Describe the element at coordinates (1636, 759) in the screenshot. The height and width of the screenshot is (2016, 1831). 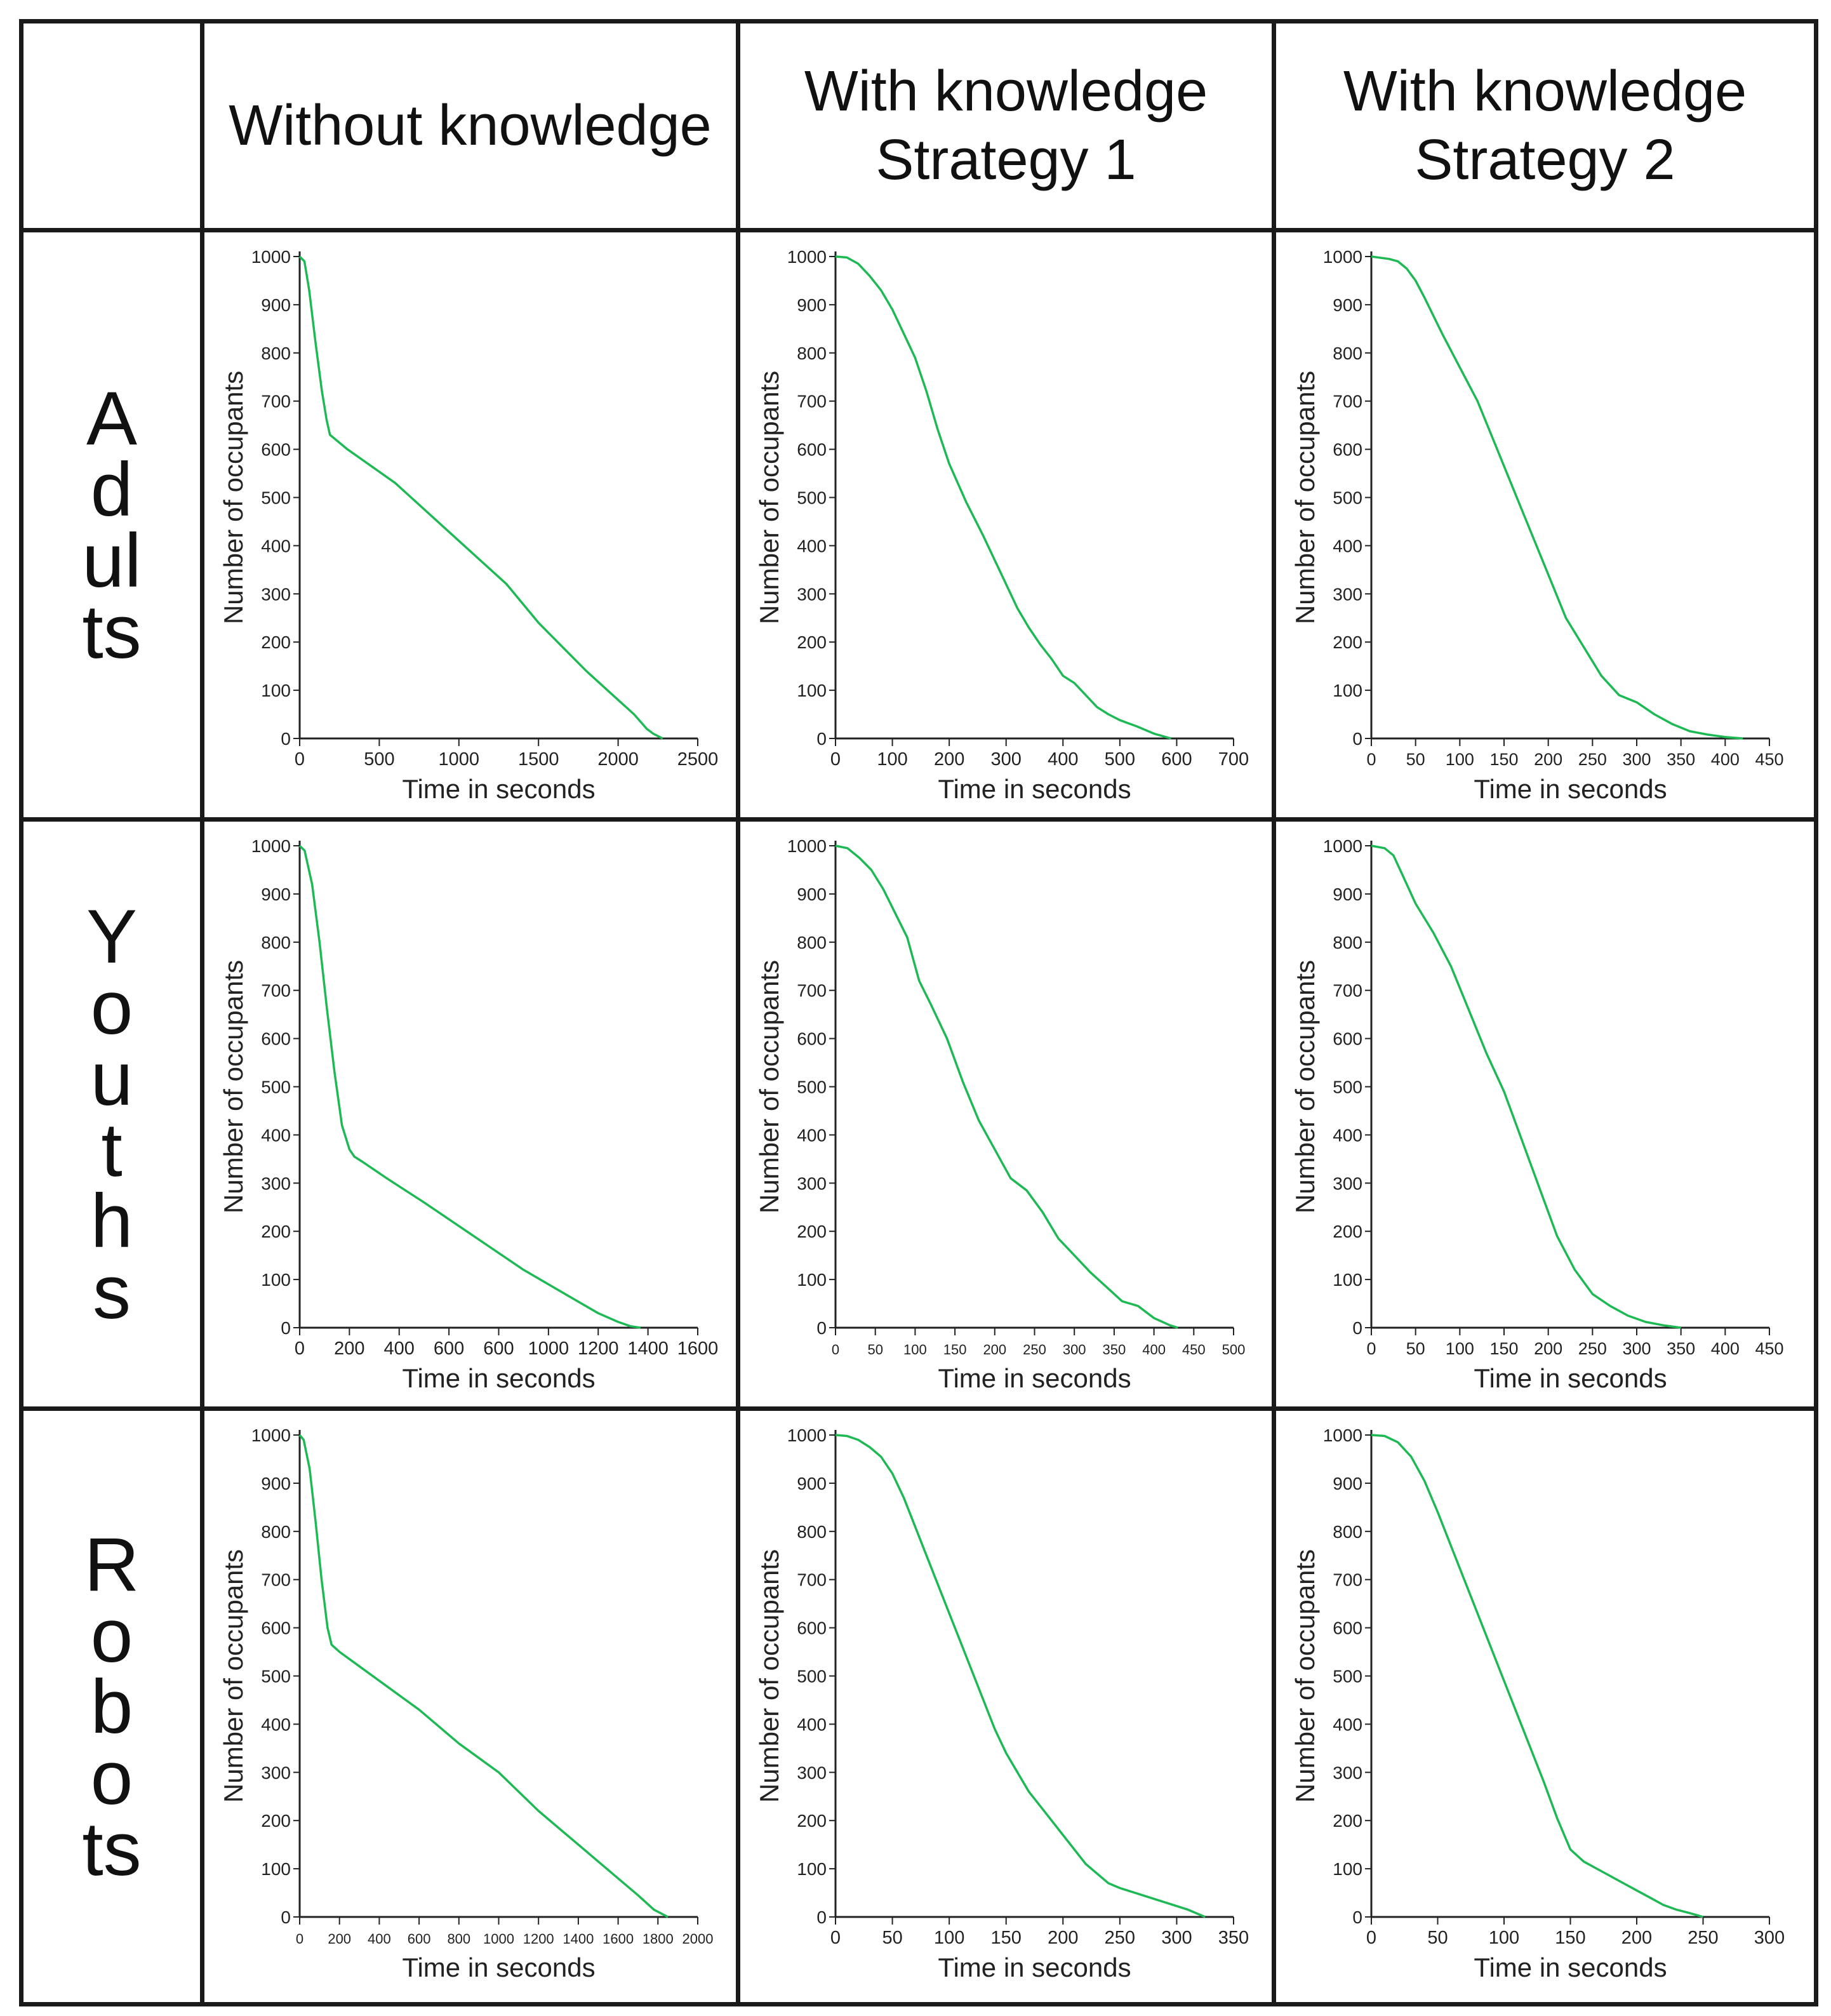
I see `x-tick-label: 300` at that location.